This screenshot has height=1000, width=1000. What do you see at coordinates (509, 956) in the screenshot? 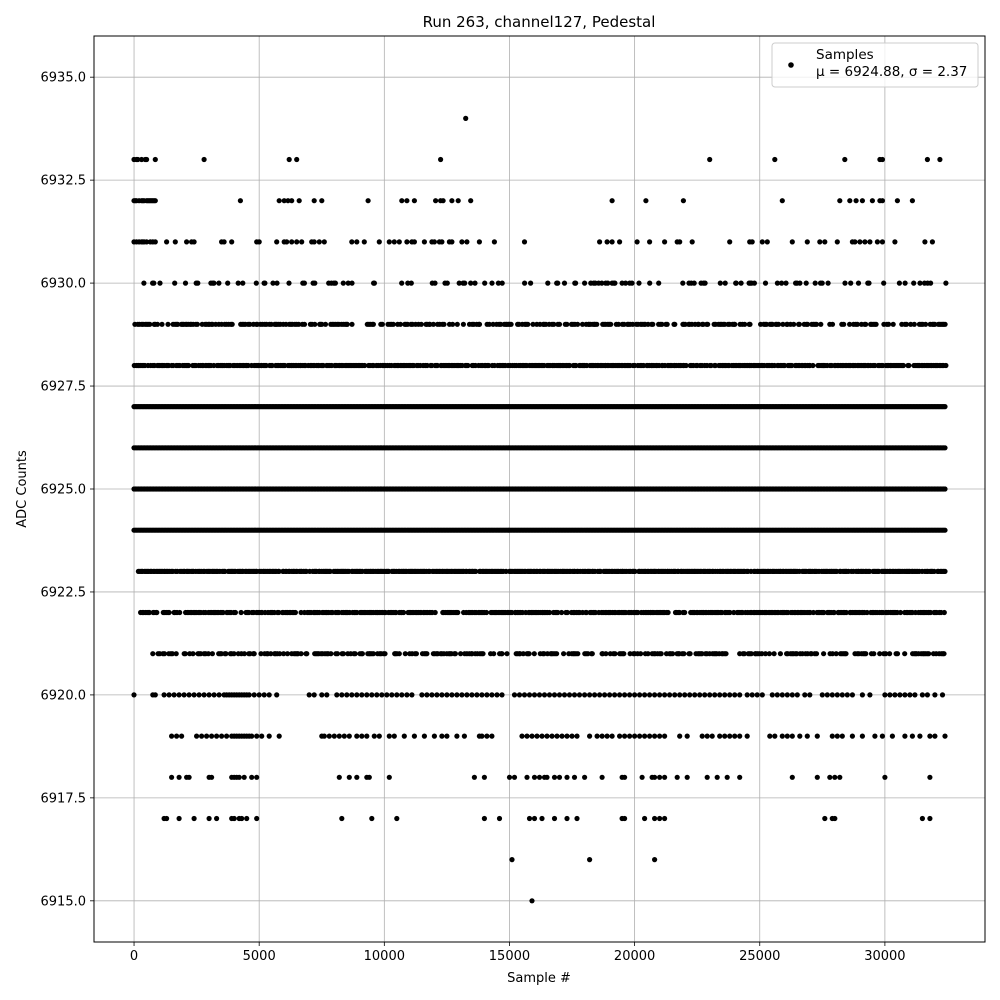
I see `x-tick-label: 15000` at bounding box center [509, 956].